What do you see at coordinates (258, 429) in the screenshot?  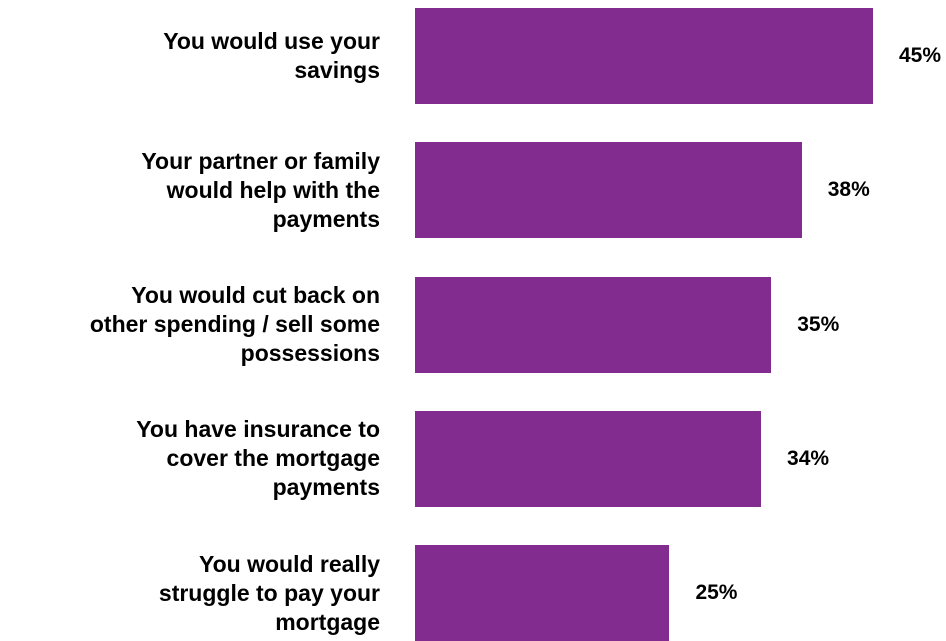 I see `category-label-line: You have insurance to` at bounding box center [258, 429].